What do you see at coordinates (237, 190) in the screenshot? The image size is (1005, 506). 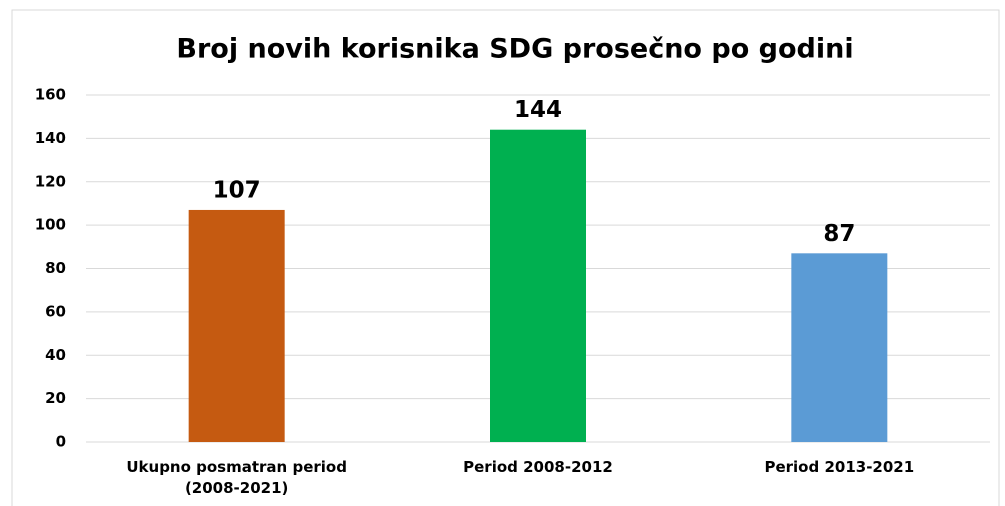 I see `data-label: 107` at bounding box center [237, 190].